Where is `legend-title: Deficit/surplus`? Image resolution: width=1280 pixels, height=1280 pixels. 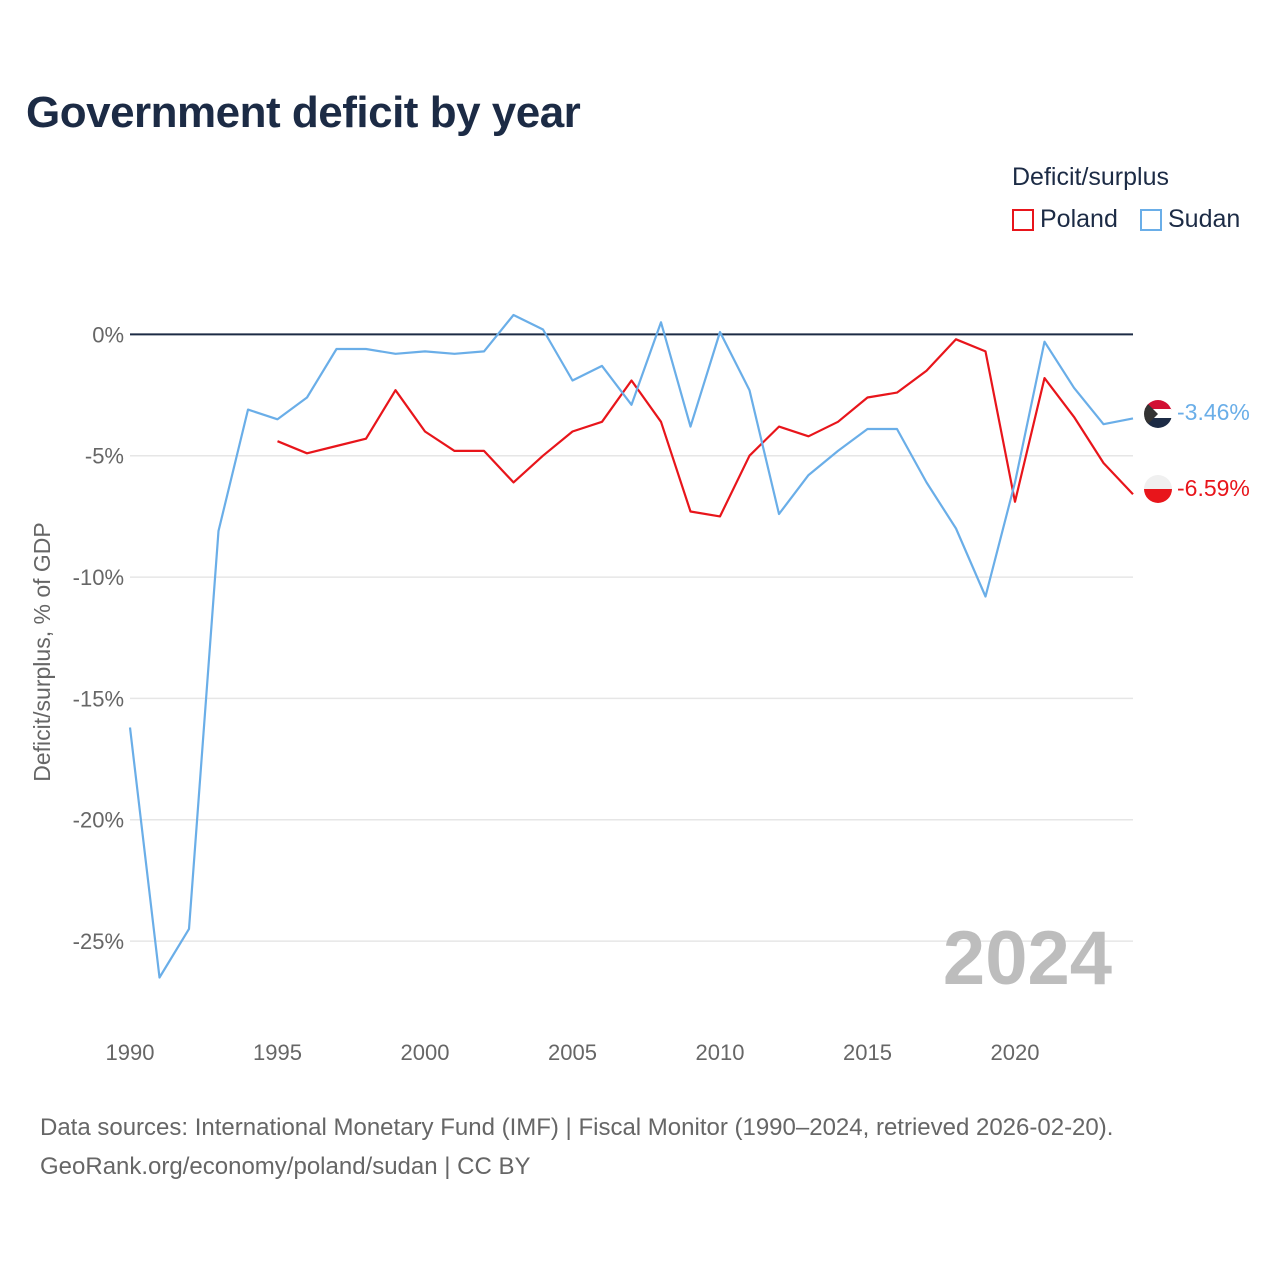
legend-title: Deficit/surplus is located at coordinates (1090, 177).